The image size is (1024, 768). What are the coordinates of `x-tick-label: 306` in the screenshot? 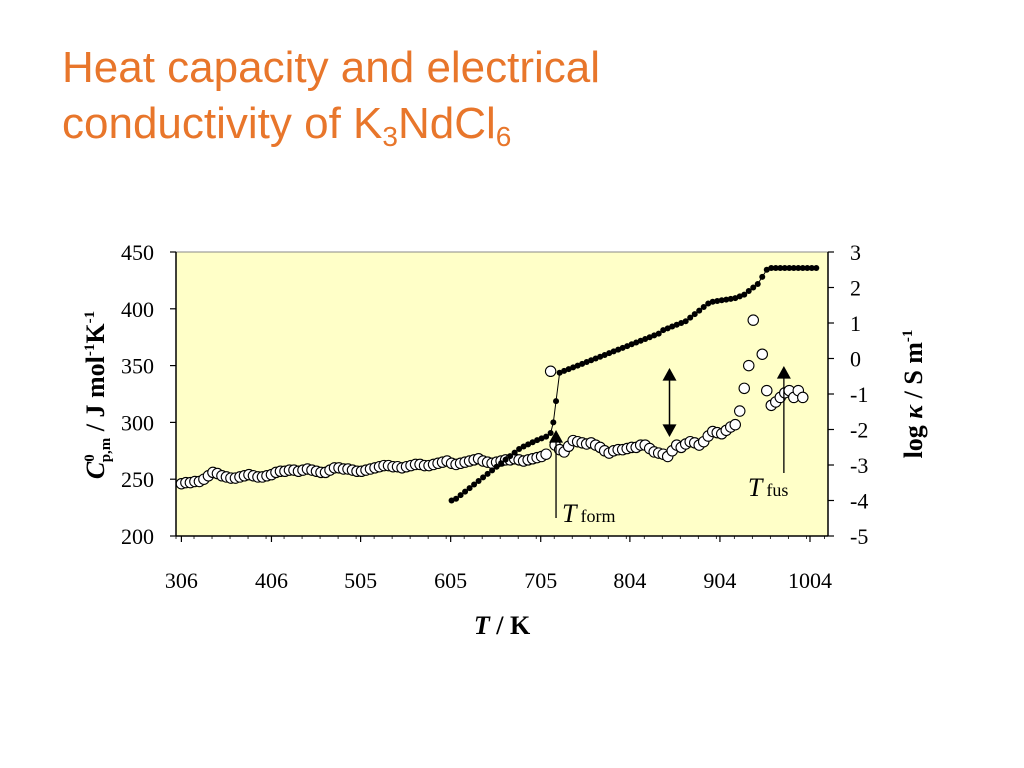 It's located at (181, 580).